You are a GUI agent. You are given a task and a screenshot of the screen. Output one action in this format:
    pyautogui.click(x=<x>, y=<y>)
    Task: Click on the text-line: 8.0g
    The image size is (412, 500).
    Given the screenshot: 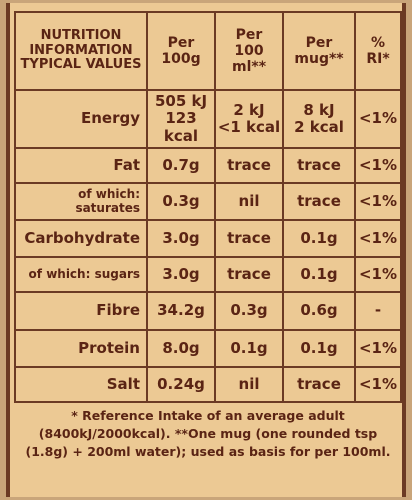 What is the action you would take?
    pyautogui.click(x=181, y=347)
    